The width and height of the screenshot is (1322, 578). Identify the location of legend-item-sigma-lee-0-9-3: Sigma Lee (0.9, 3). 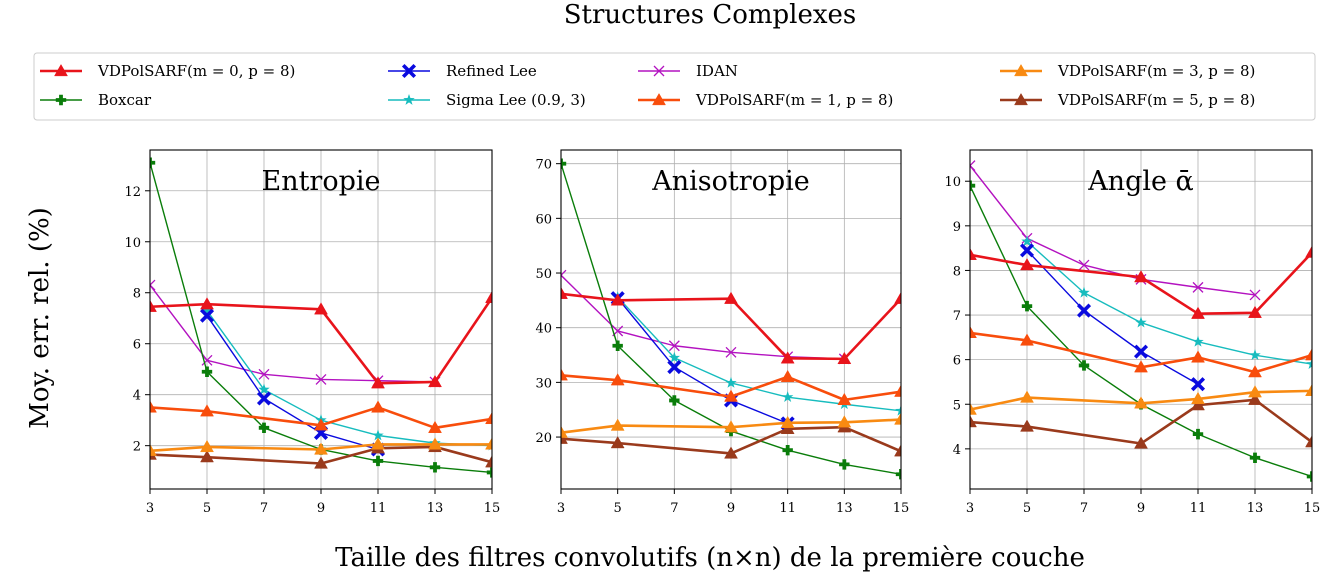
(487, 100).